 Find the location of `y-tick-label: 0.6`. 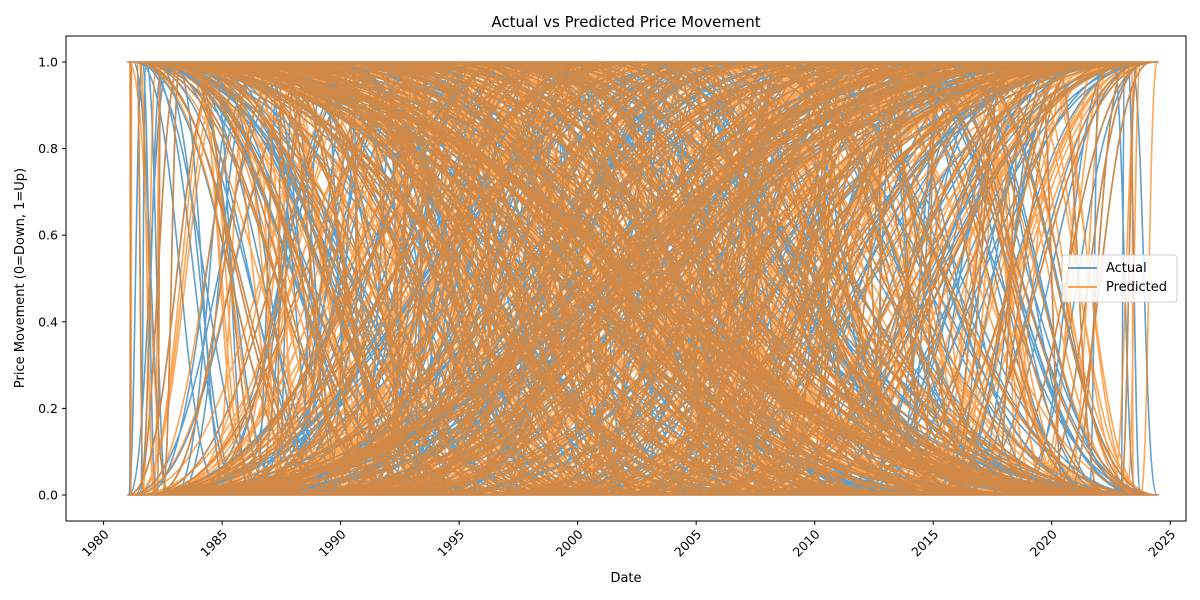

y-tick-label: 0.6 is located at coordinates (48, 235).